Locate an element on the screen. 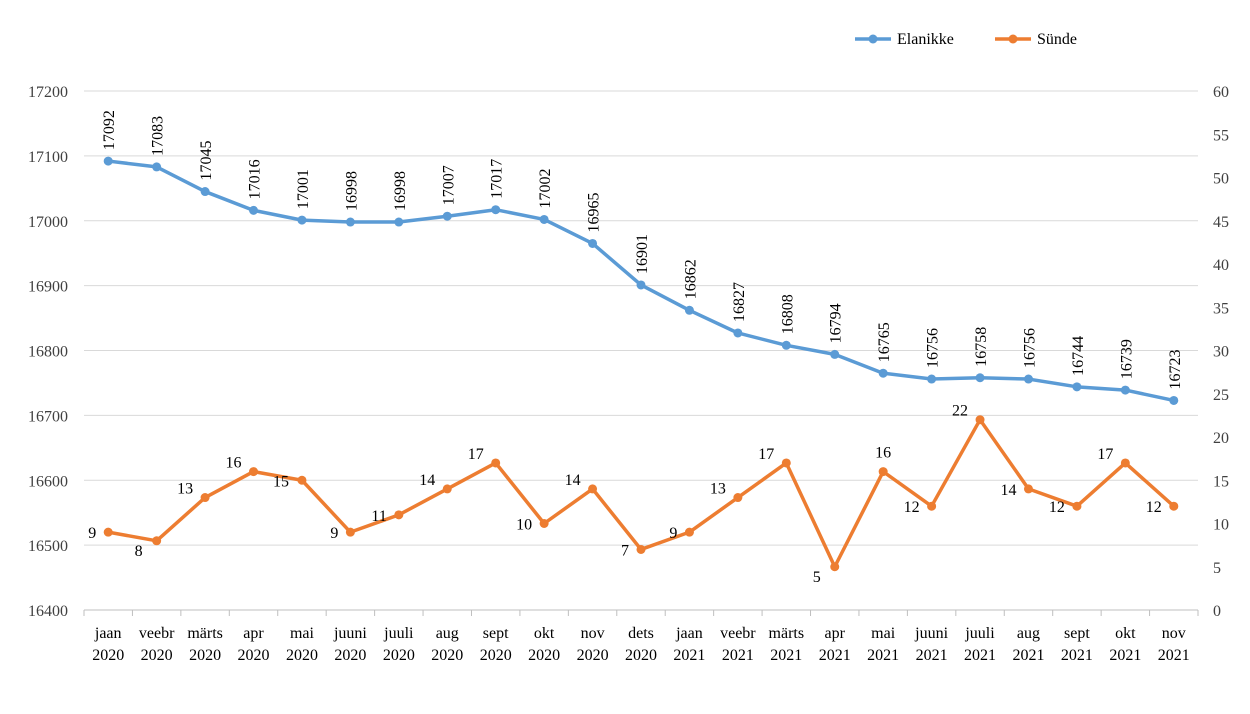  left-tick-label: 17100 is located at coordinates (48, 157).